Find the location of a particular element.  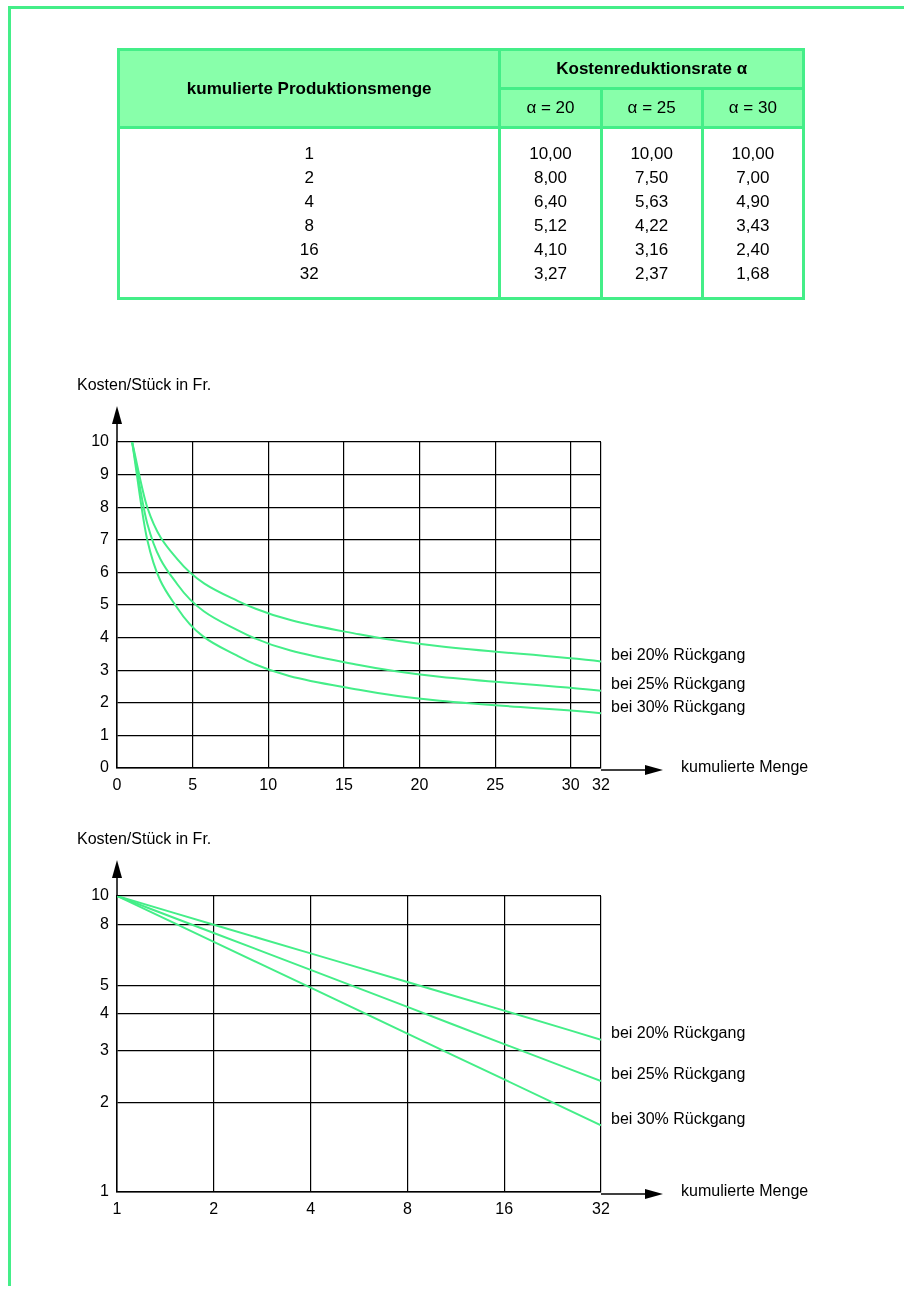

x-tick-label: 15 is located at coordinates (343, 785).